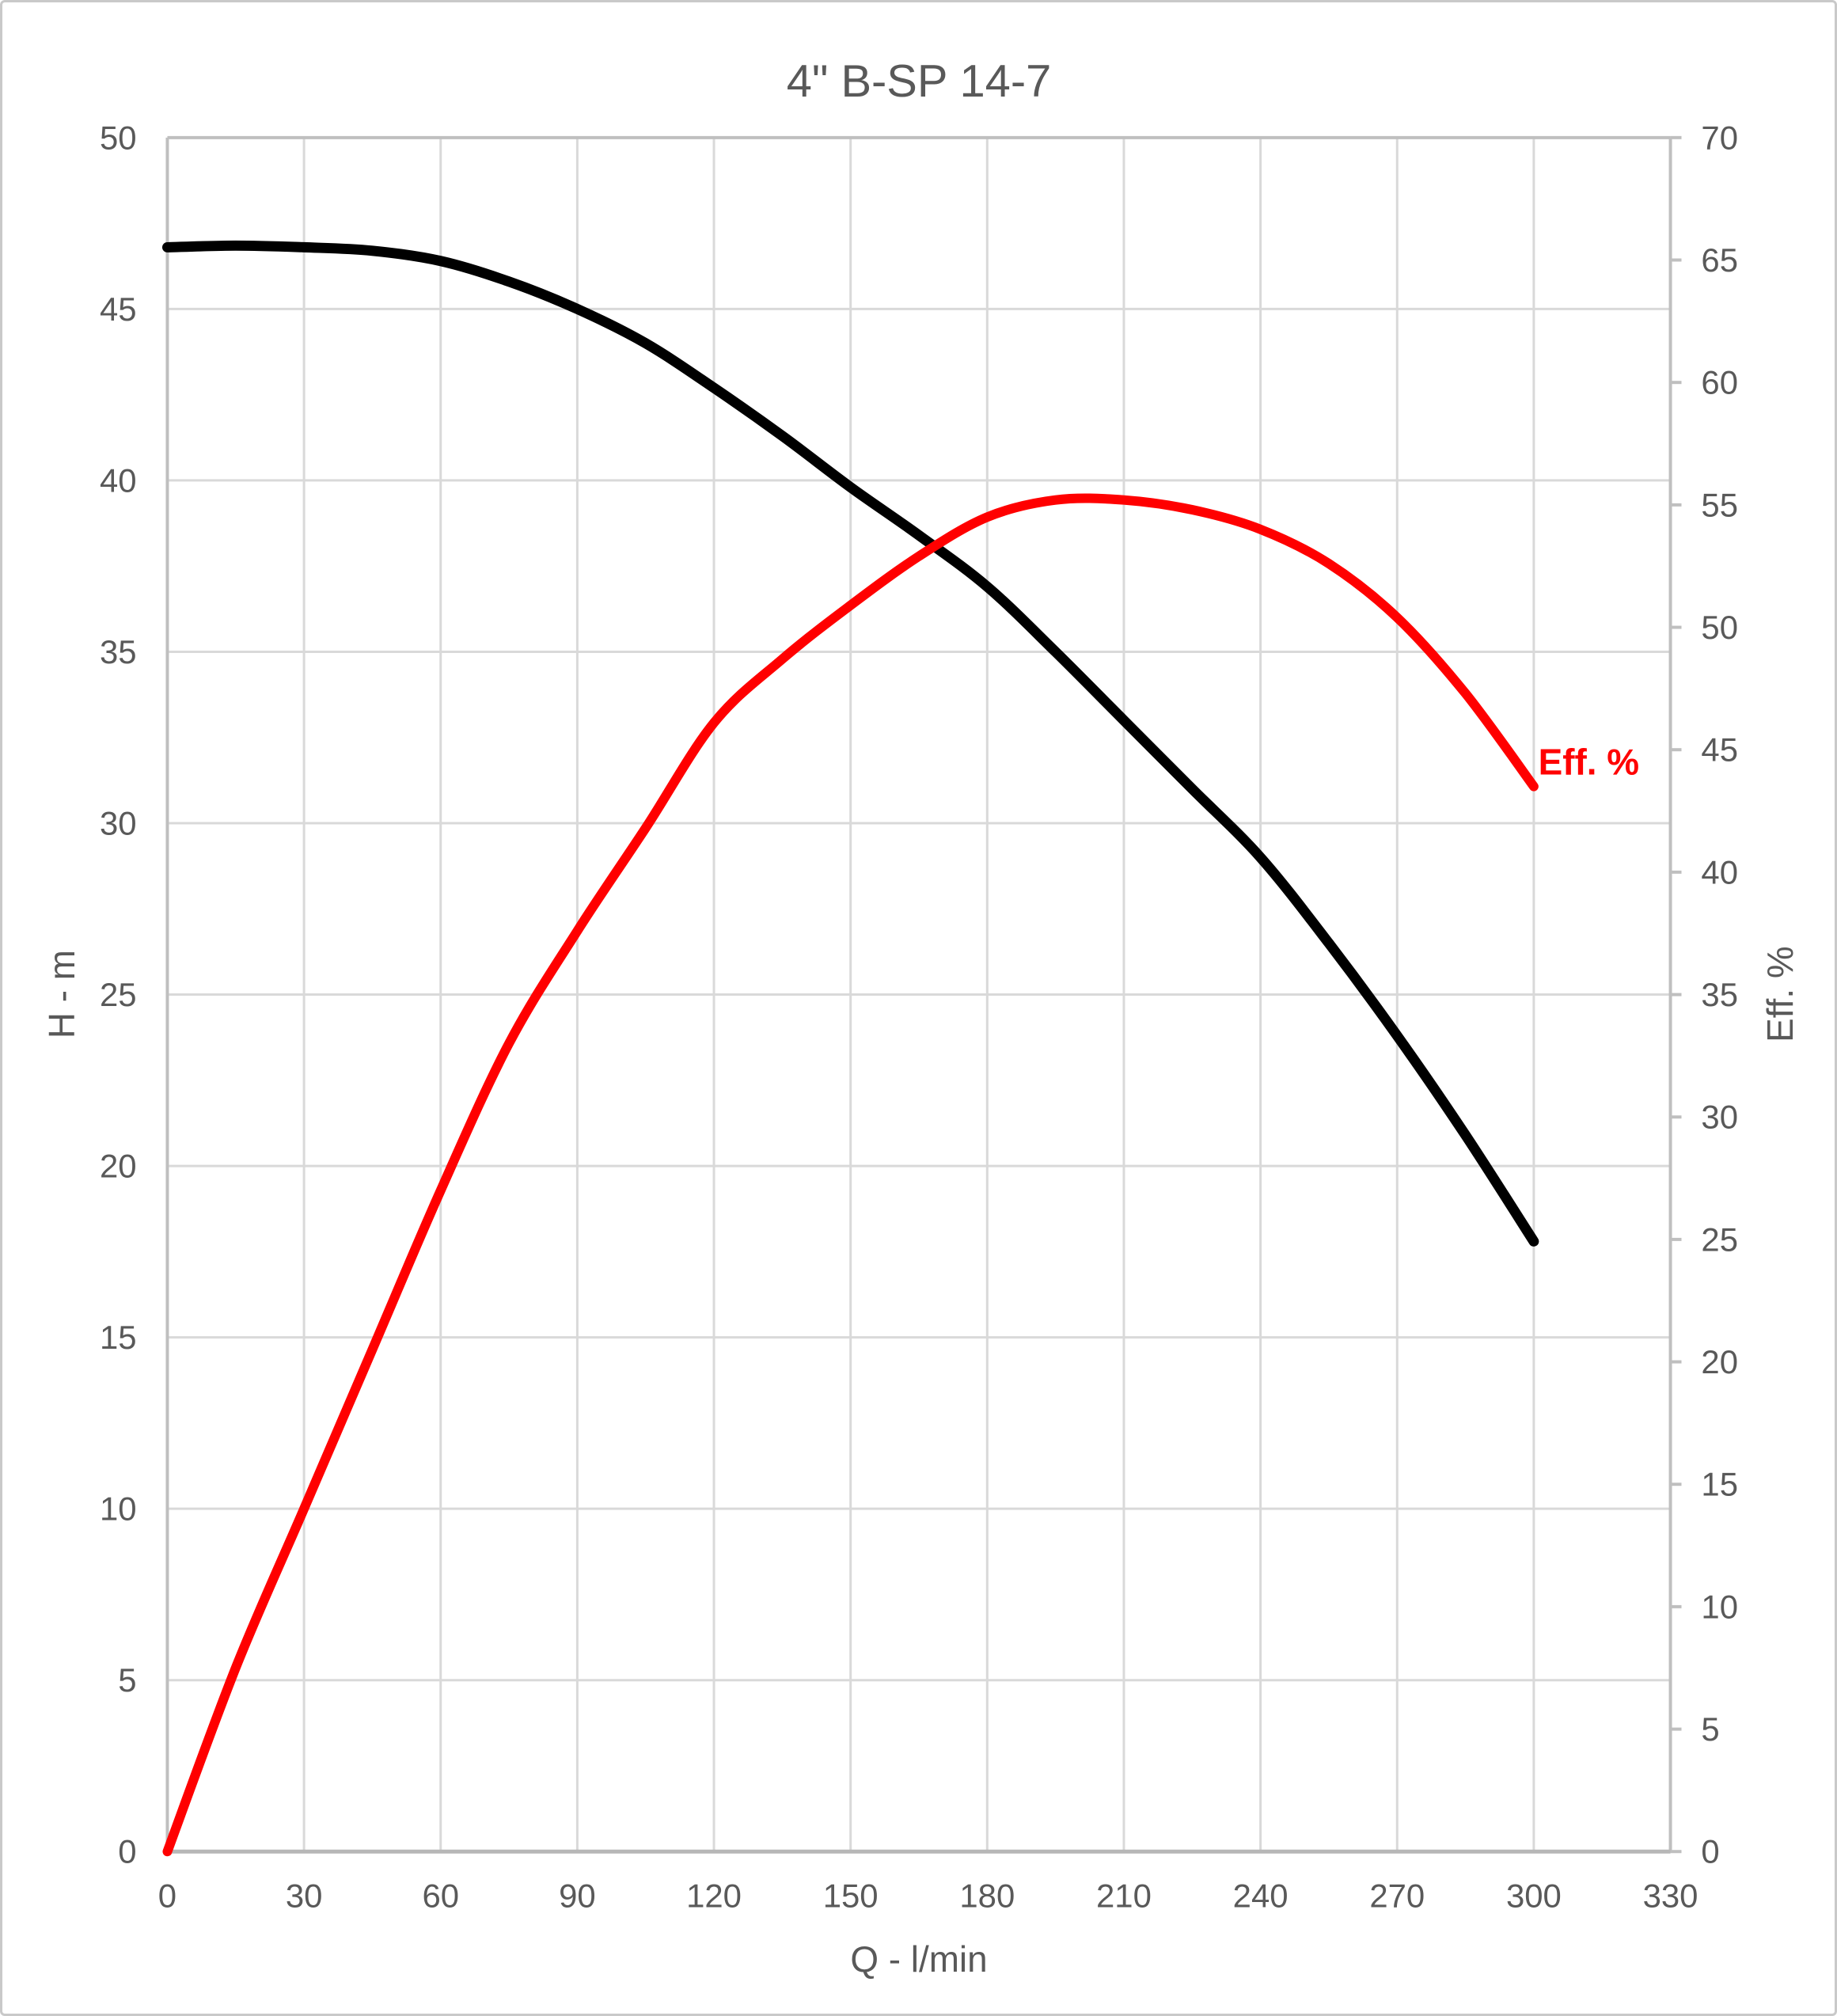 Image resolution: width=1837 pixels, height=2016 pixels. Describe the element at coordinates (1720, 1606) in the screenshot. I see `y-right-tick-label: 10` at that location.